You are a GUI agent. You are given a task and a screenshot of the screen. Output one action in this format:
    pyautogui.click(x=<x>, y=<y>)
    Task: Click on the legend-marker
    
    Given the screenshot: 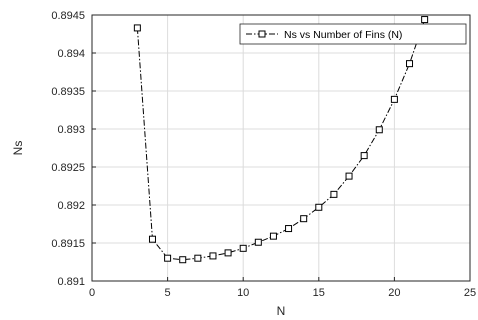 What is the action you would take?
    pyautogui.click(x=262, y=34)
    